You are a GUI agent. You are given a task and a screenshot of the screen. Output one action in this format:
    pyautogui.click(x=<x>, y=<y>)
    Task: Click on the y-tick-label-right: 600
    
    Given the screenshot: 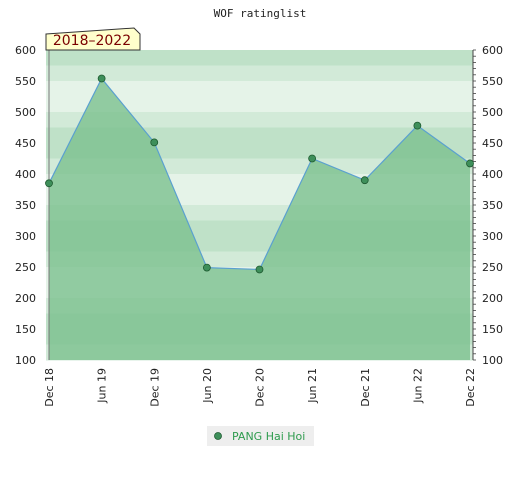 What is the action you would take?
    pyautogui.click(x=492, y=50)
    